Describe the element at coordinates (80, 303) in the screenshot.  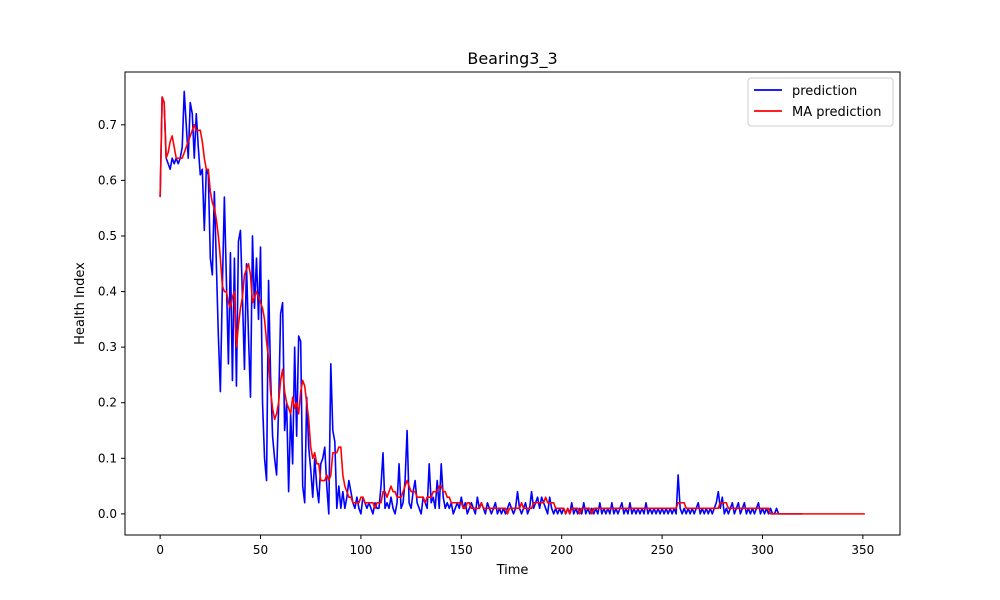
I see `y-axis-label: Health Index` at that location.